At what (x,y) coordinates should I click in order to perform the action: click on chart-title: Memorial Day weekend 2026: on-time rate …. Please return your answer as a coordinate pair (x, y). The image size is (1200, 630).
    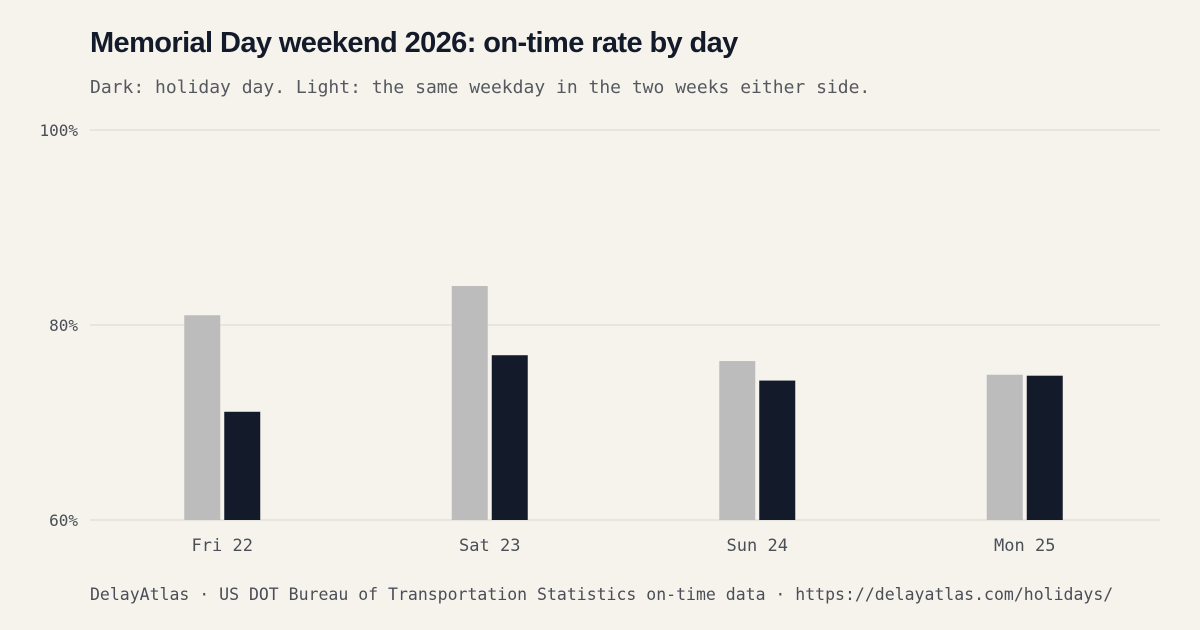
    Looking at the image, I should click on (414, 43).